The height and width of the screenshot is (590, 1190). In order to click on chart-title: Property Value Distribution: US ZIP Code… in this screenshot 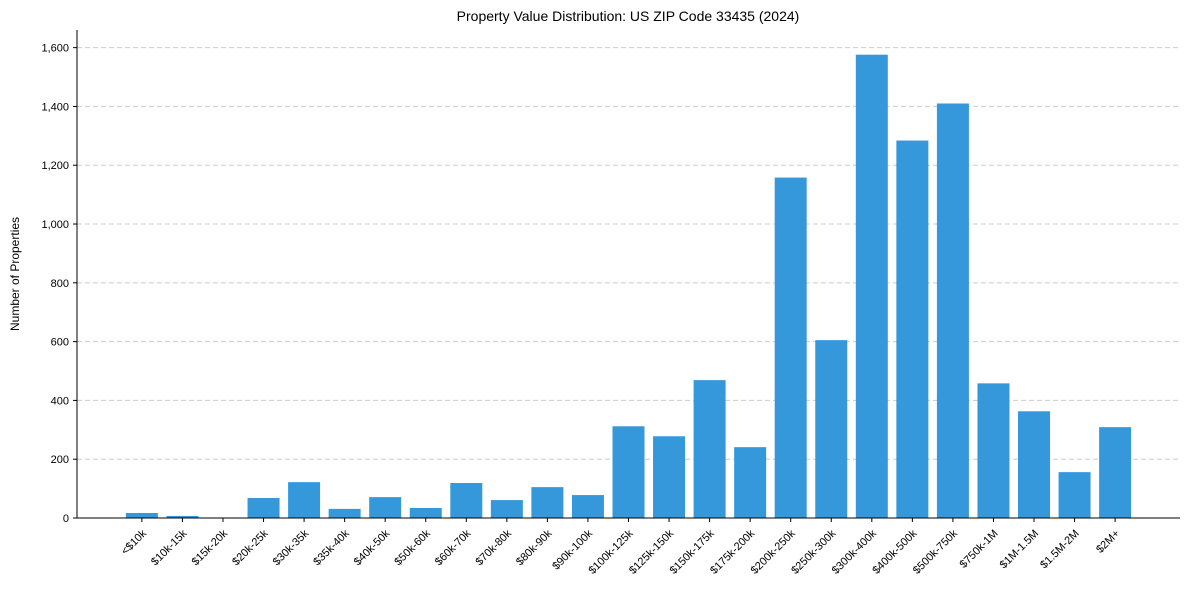, I will do `click(628, 16)`.